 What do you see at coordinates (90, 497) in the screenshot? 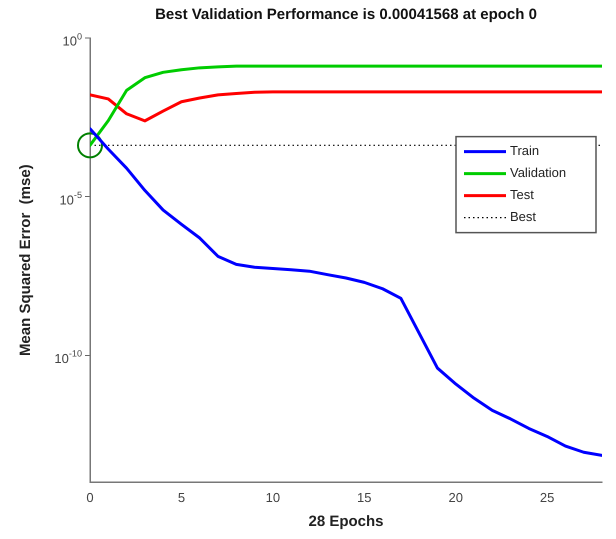
I see `x-tick-label: 0` at bounding box center [90, 497].